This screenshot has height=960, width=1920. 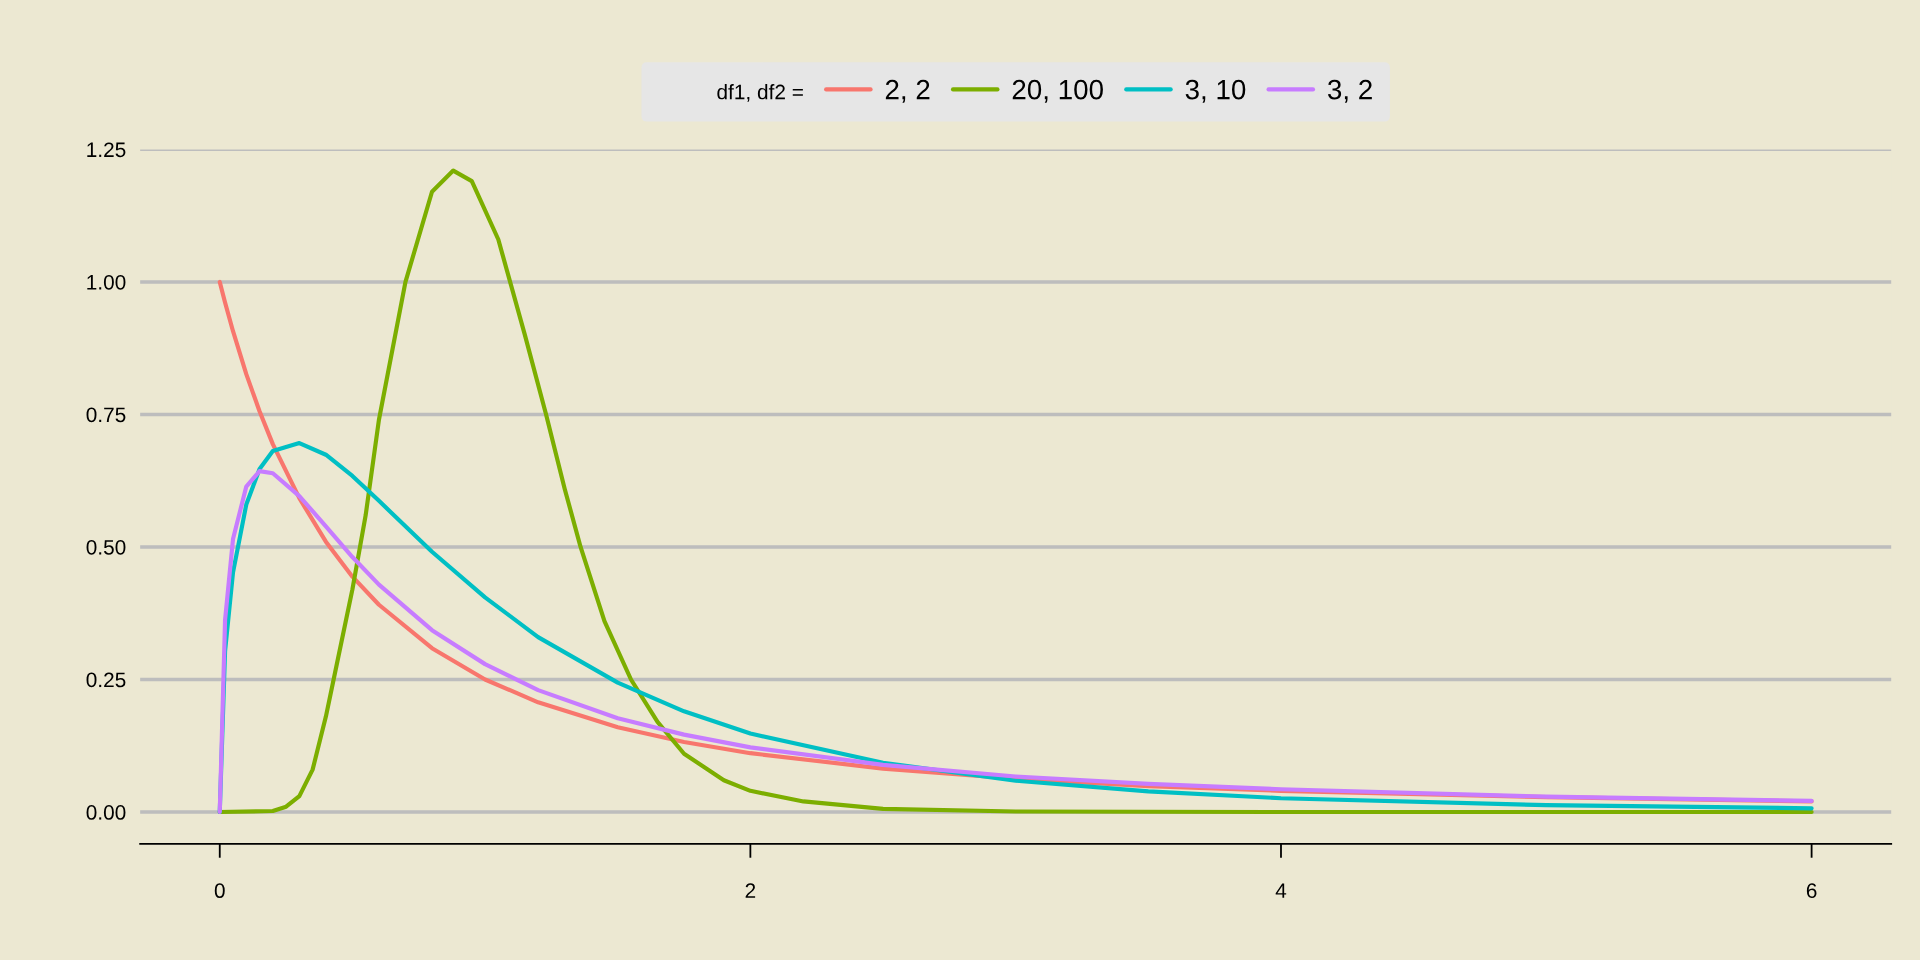 I want to click on y-tick-label: 0.00, so click(x=106, y=812).